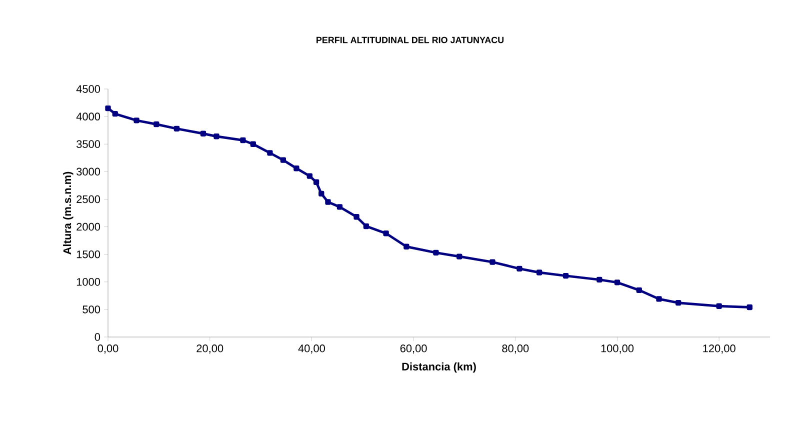  Describe the element at coordinates (719, 349) in the screenshot. I see `x-tick-label: 120,00` at that location.